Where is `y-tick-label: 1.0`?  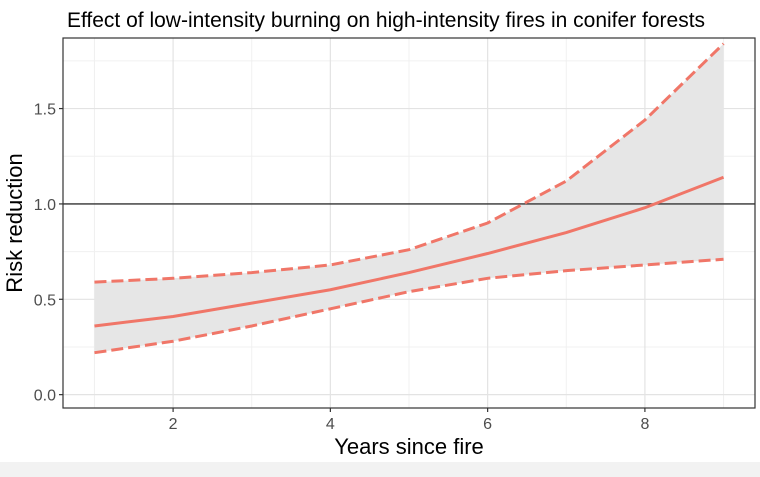 y-tick-label: 1.0 is located at coordinates (45, 205).